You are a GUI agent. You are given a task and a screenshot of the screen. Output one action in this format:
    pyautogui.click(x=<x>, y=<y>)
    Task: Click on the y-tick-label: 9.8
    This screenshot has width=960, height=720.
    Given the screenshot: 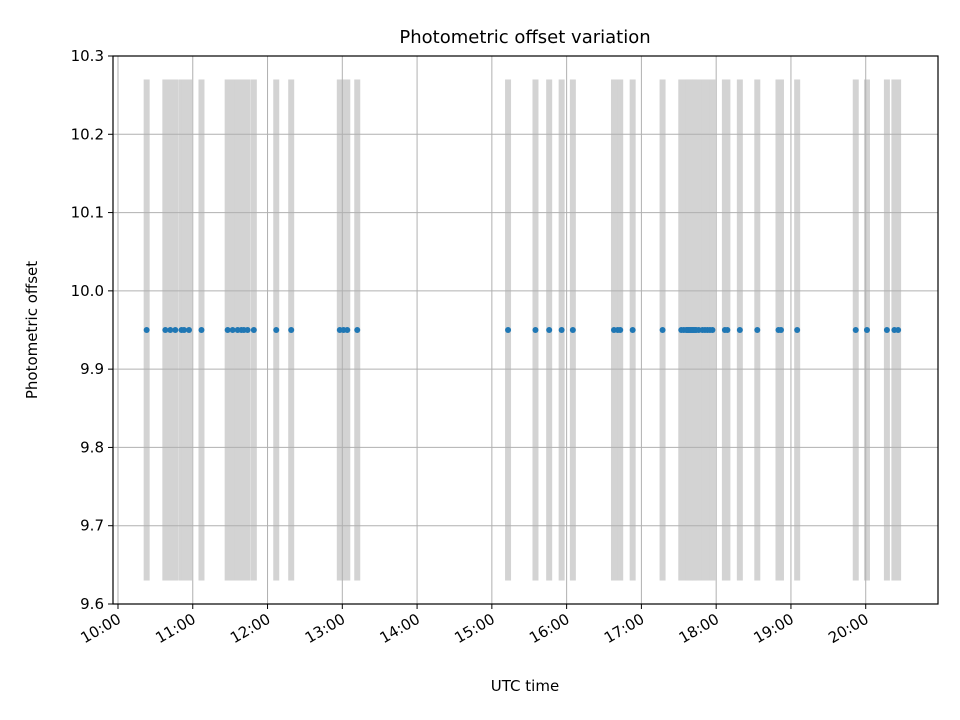 What is the action you would take?
    pyautogui.click(x=92, y=447)
    